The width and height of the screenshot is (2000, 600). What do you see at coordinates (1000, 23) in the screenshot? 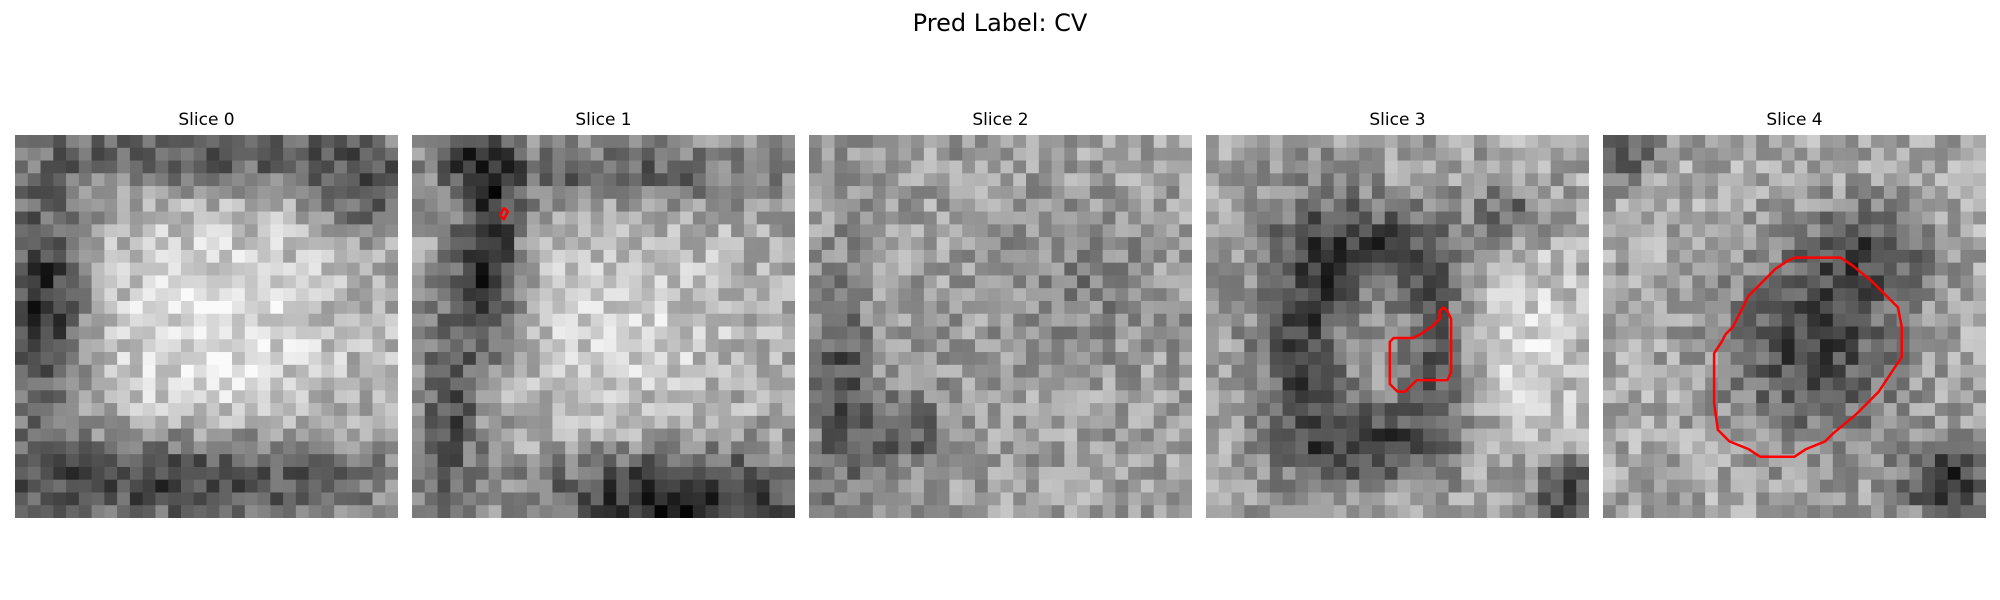
I see `figure-title: Pred Label: CV` at bounding box center [1000, 23].